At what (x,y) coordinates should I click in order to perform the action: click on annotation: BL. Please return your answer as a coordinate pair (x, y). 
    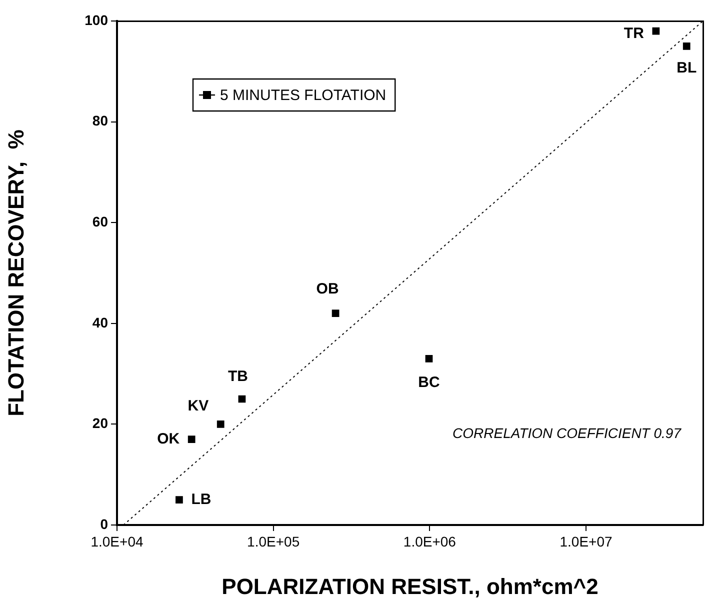
    Looking at the image, I should click on (686, 67).